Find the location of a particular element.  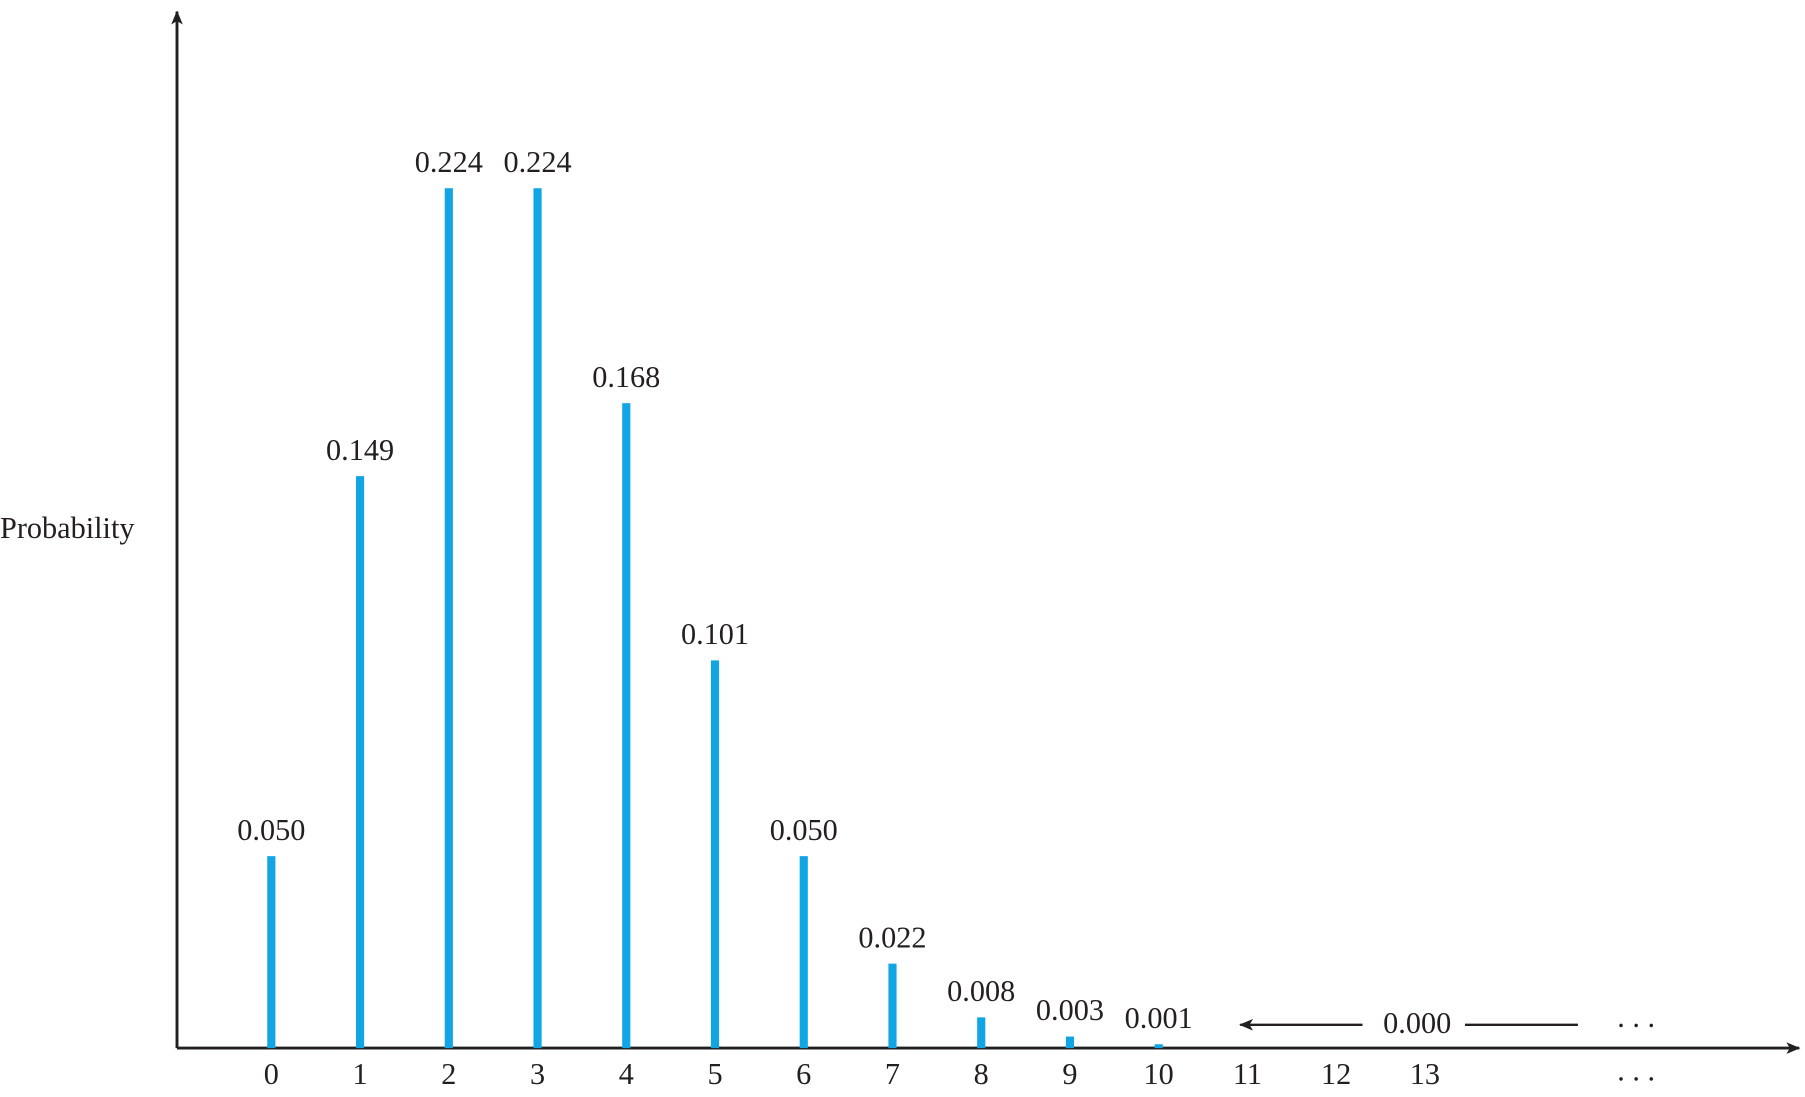

value-label: 0.008 is located at coordinates (981, 991).